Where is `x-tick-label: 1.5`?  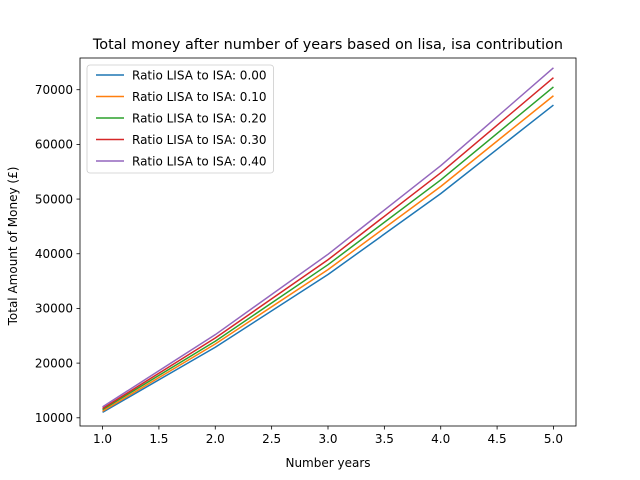
x-tick-label: 1.5 is located at coordinates (158, 439).